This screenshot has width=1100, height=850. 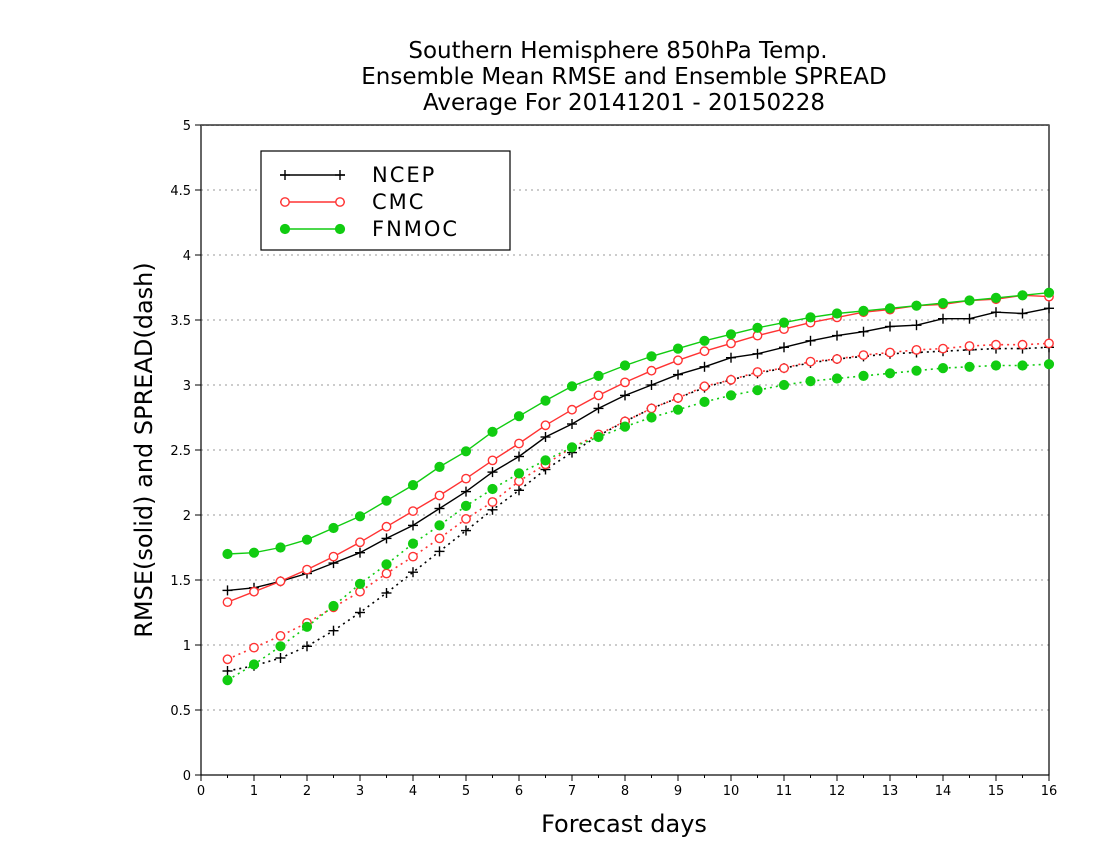 What do you see at coordinates (144, 450) in the screenshot?
I see `y-axis-label: RMSE(solid) and SPREAD(dash)` at bounding box center [144, 450].